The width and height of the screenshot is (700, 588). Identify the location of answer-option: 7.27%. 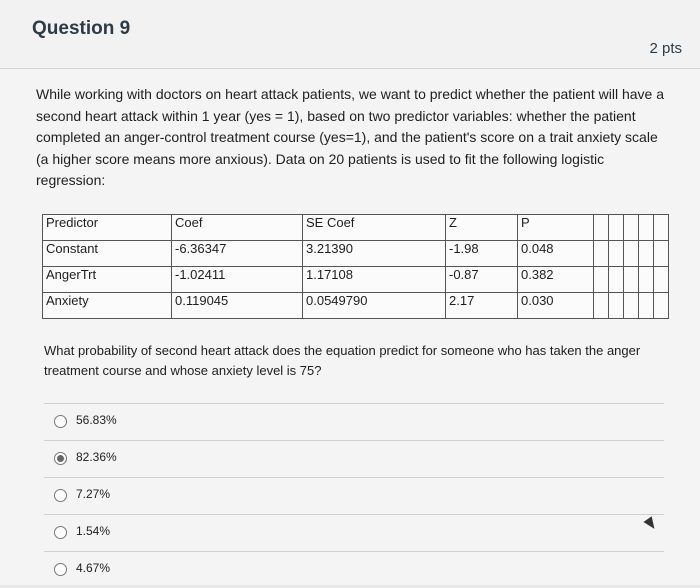
(354, 495).